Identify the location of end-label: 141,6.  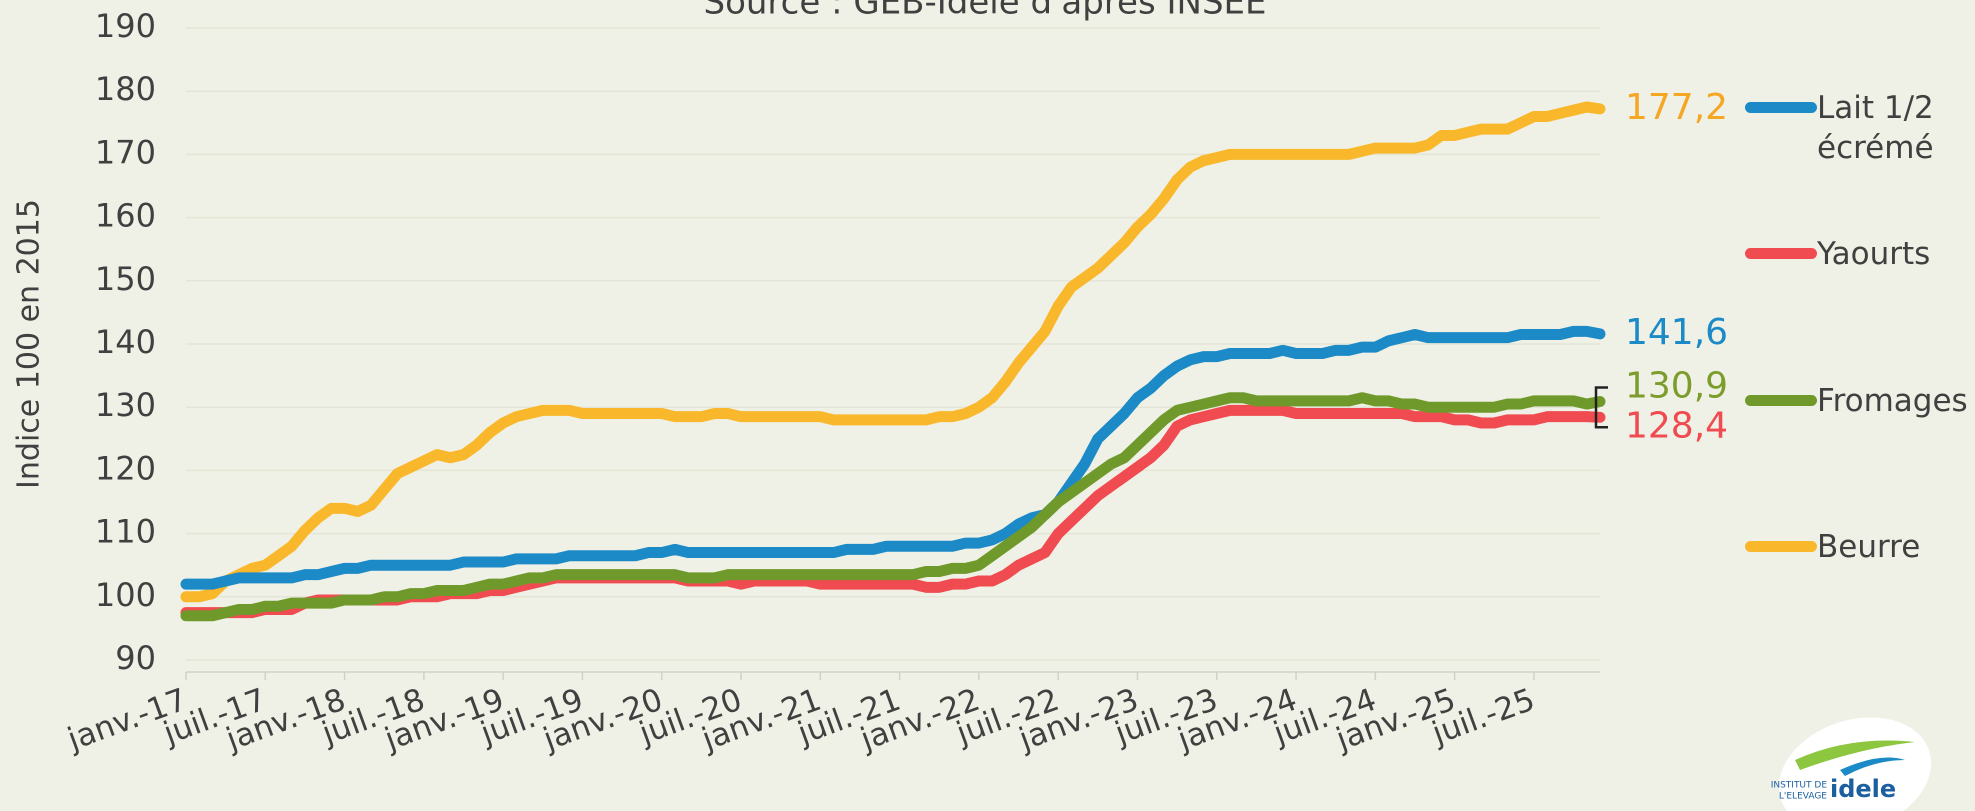
(1676, 332).